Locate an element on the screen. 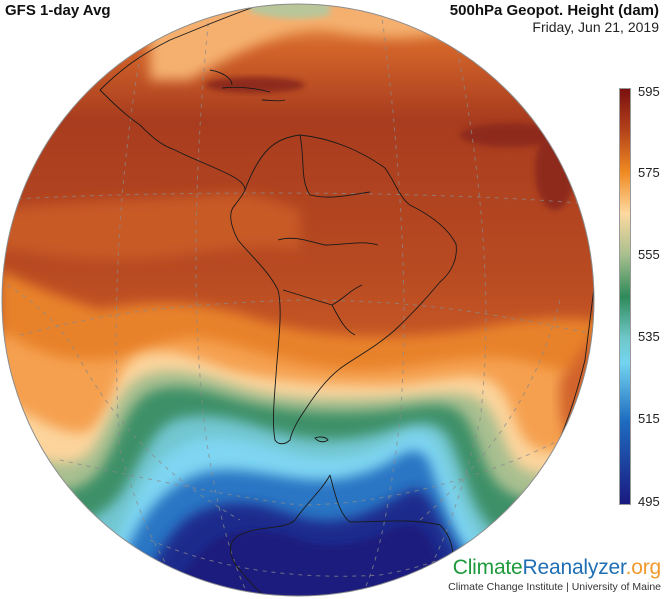 Image resolution: width=665 pixels, height=599 pixels. brand-name-reanalyzer: Reanalyzer is located at coordinates (574, 567).